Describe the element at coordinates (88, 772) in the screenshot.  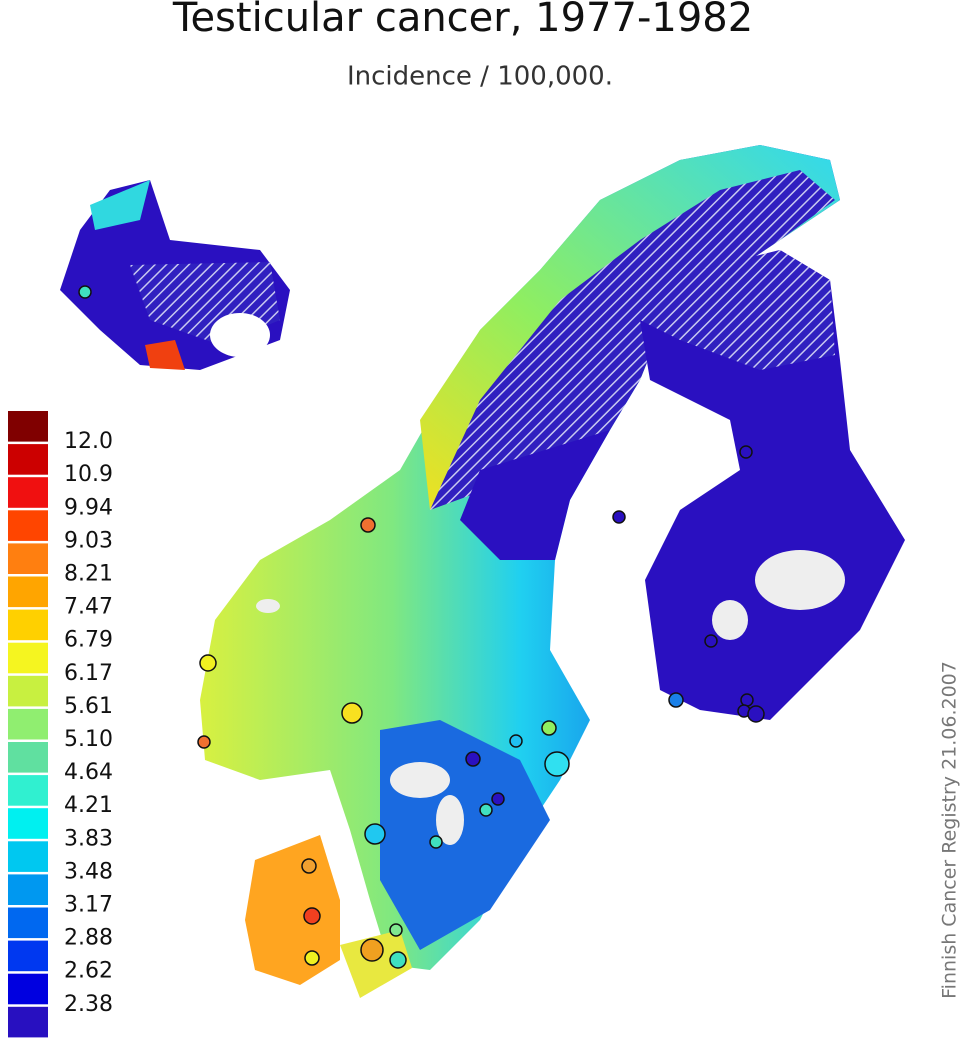
I see `legend-label: 4.64` at that location.